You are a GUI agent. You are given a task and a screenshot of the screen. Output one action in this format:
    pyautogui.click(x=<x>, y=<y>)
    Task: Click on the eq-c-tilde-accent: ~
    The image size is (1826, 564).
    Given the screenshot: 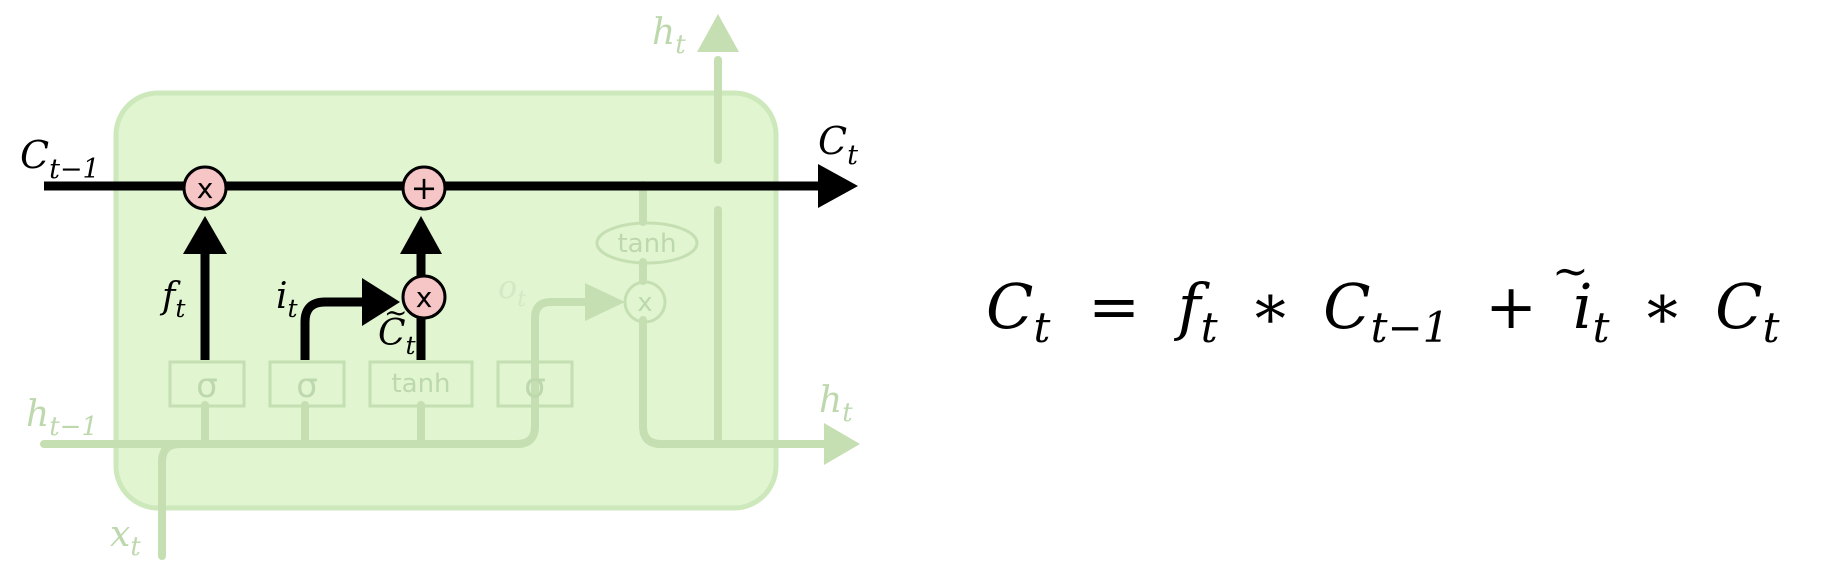 What is the action you would take?
    pyautogui.click(x=1570, y=271)
    